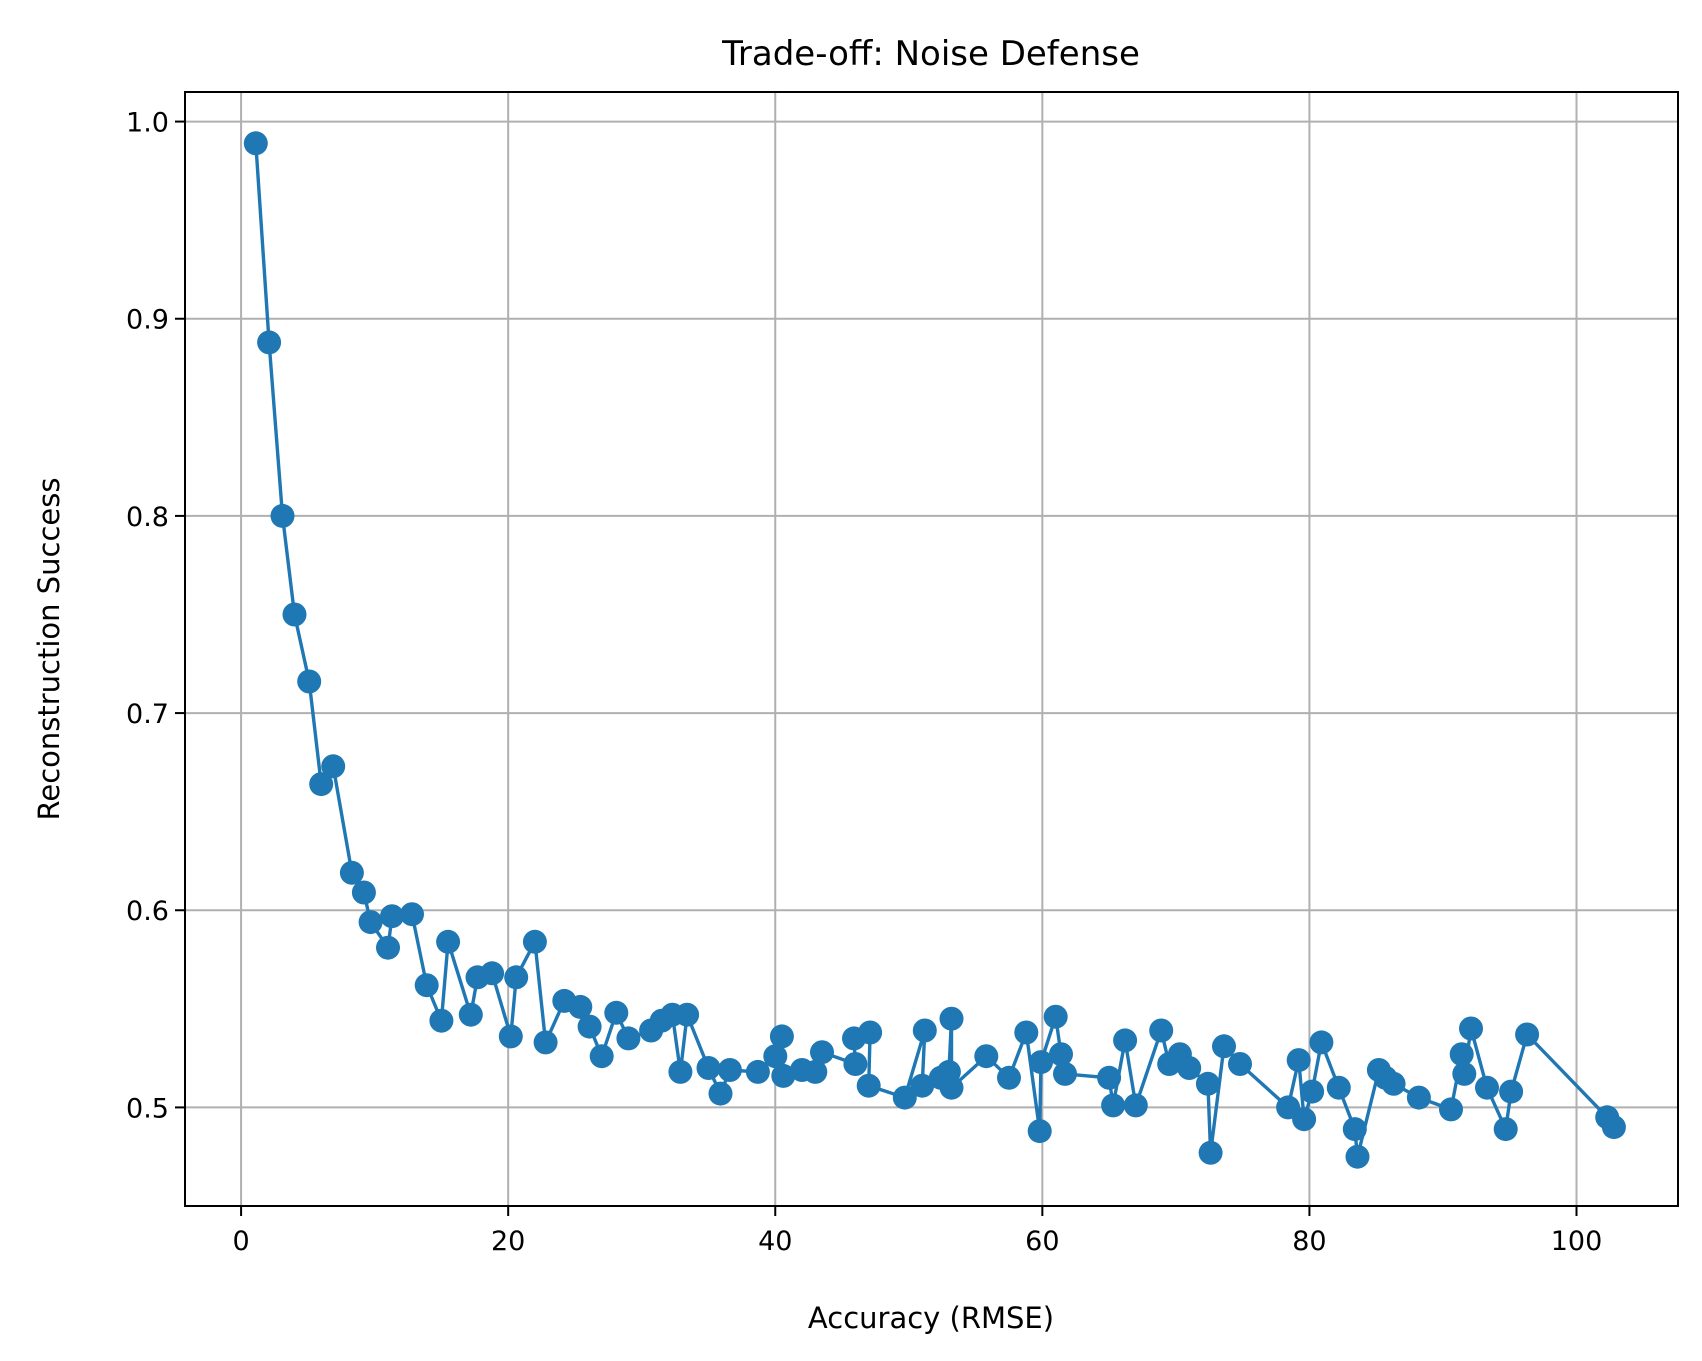 The width and height of the screenshot is (1702, 1361). I want to click on x-tick-label: 0, so click(240, 1241).